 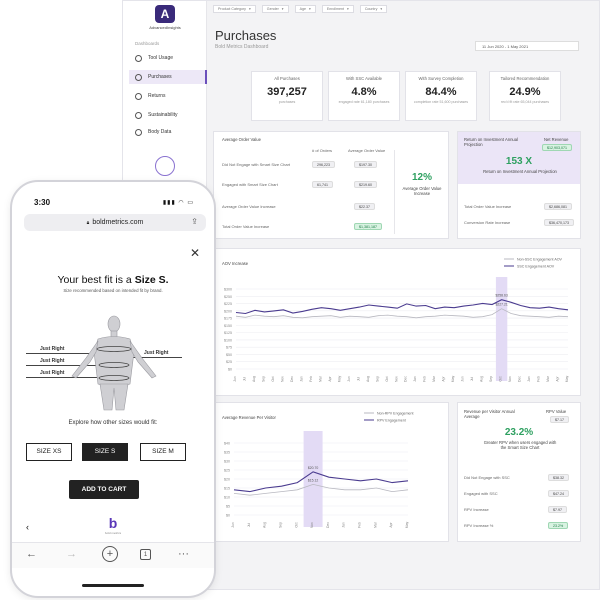 What do you see at coordinates (165, 166) in the screenshot?
I see `avatar` at bounding box center [165, 166].